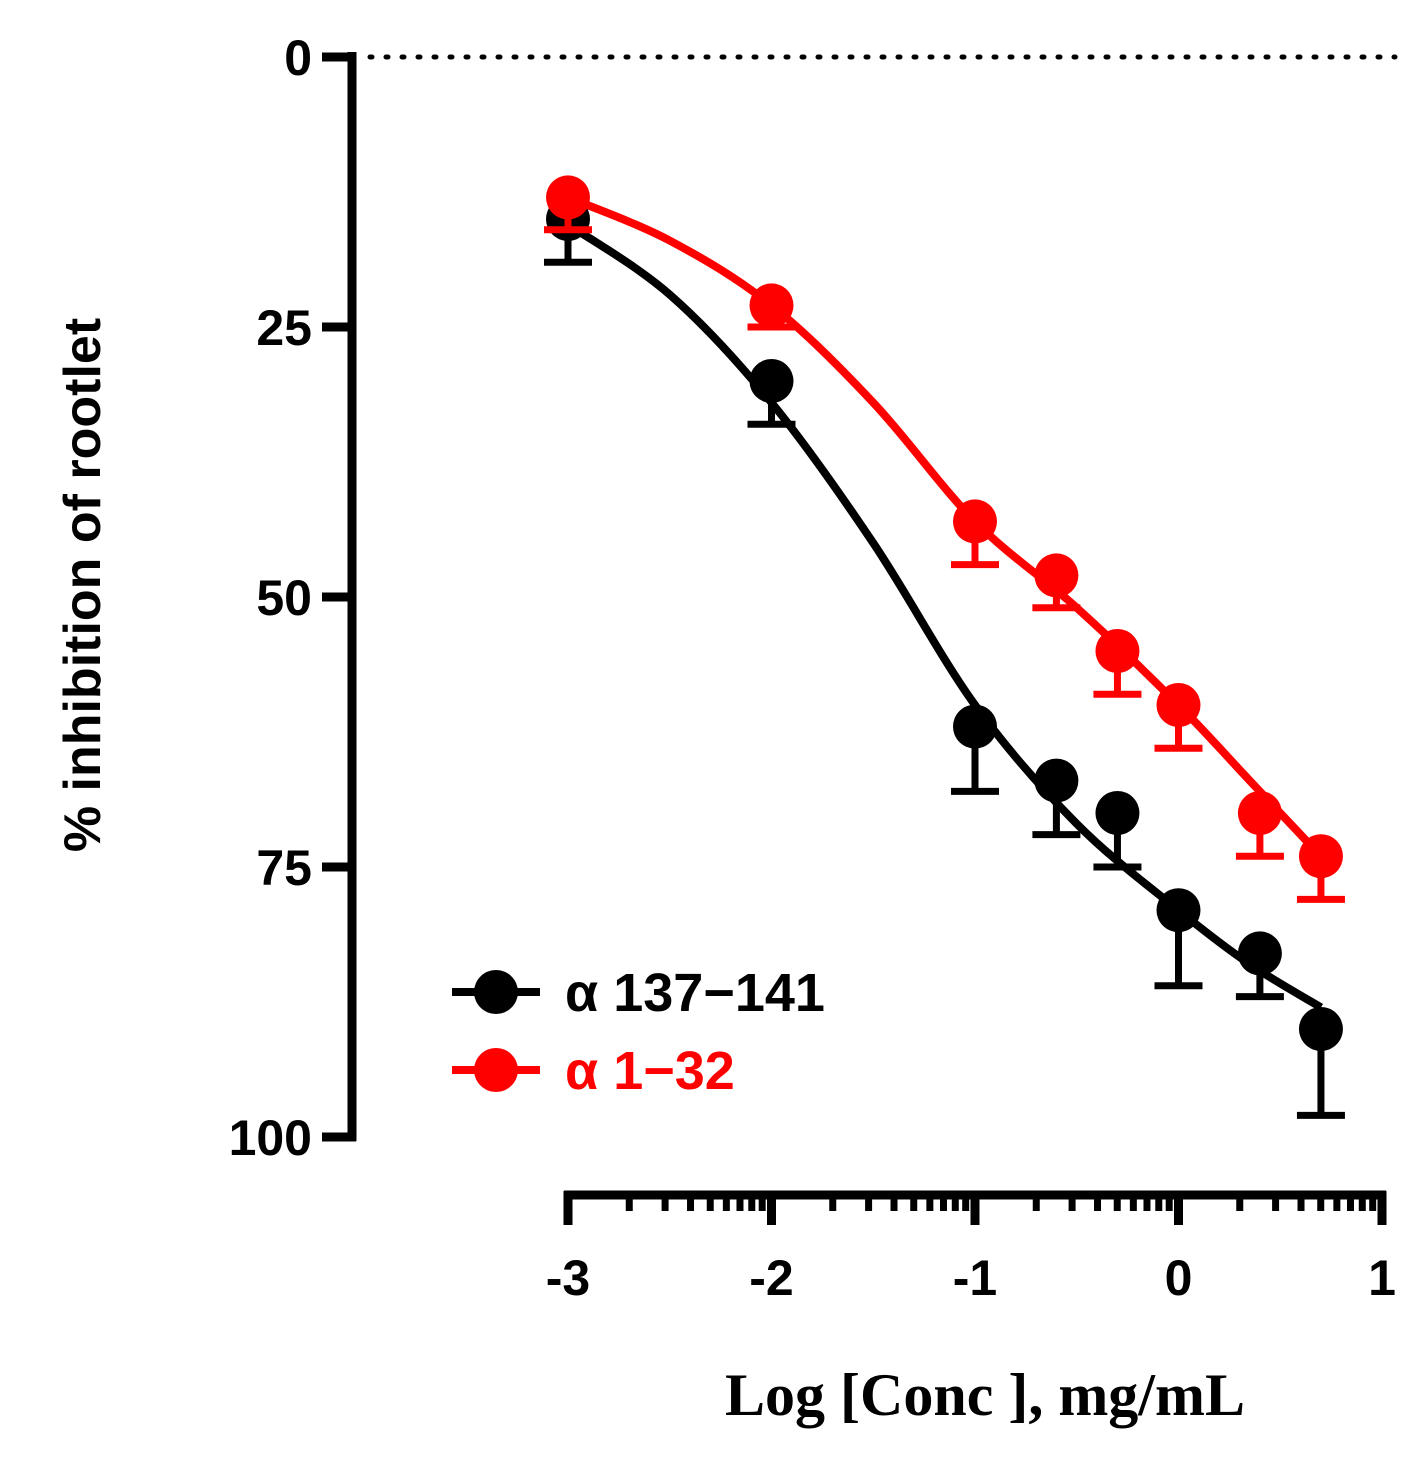  What do you see at coordinates (83, 585) in the screenshot?
I see `y-axis-label: % inhibition of rootlet` at bounding box center [83, 585].